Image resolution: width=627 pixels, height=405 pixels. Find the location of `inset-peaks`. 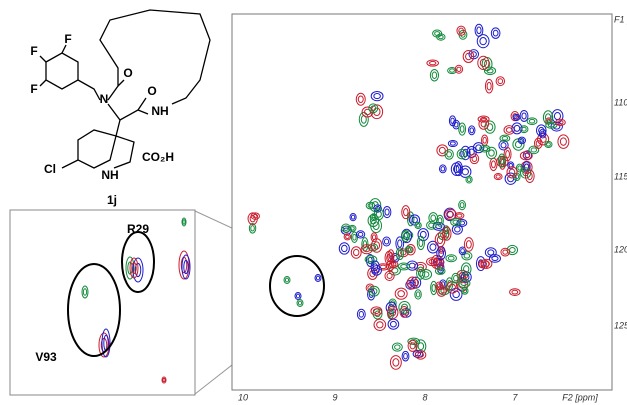

inset-peaks is located at coordinates (136, 300).